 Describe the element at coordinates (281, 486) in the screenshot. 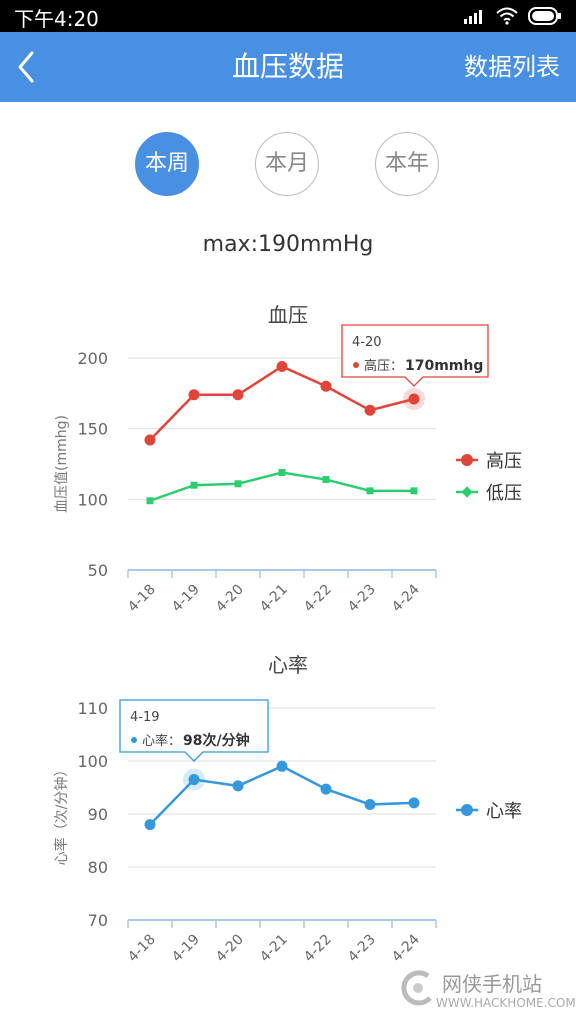

I see `series-line` at that location.